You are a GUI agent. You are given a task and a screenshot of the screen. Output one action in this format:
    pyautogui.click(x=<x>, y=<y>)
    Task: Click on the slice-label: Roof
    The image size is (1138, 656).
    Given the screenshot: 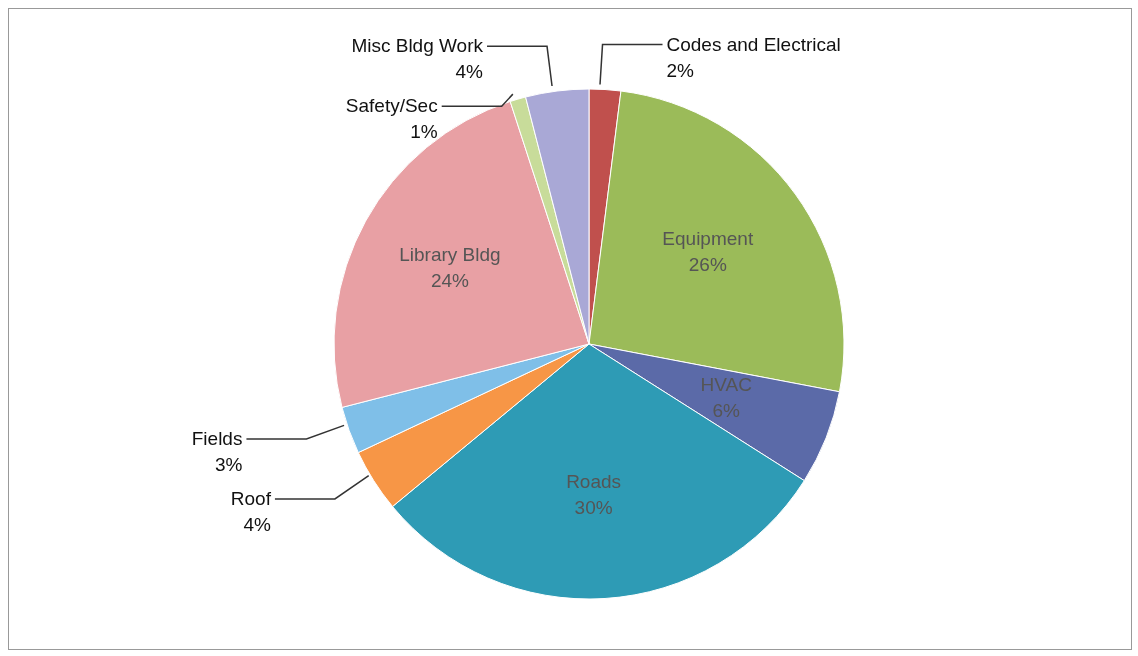 What is the action you would take?
    pyautogui.click(x=251, y=498)
    